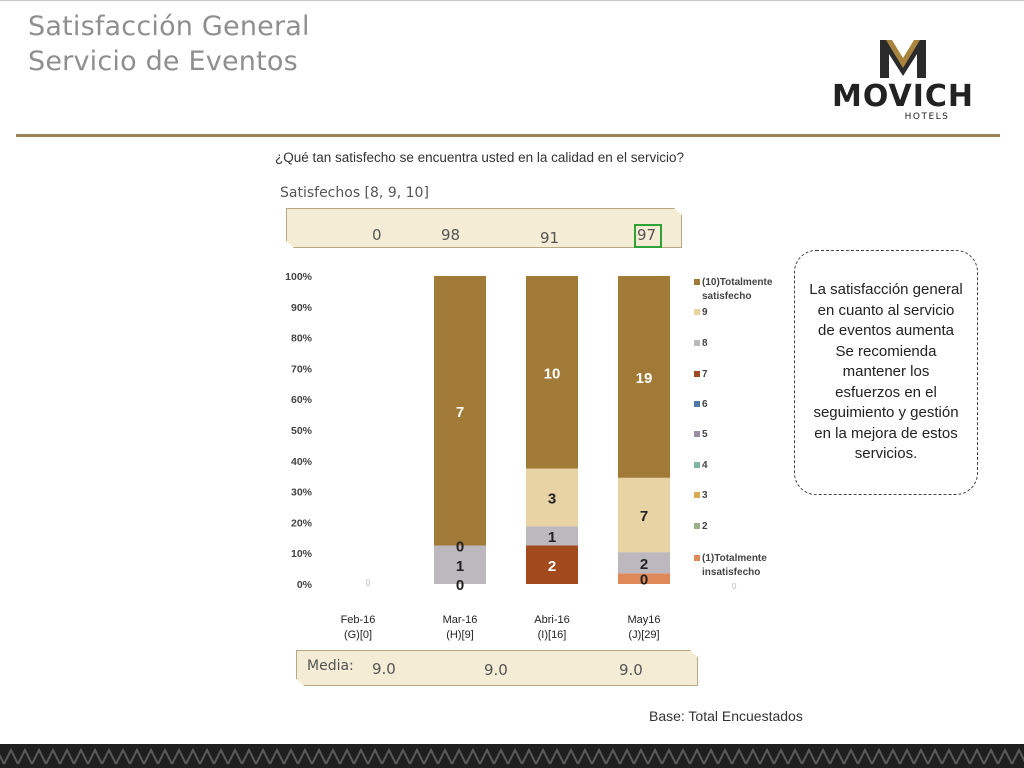  I want to click on footer-pattern, so click(512, 756).